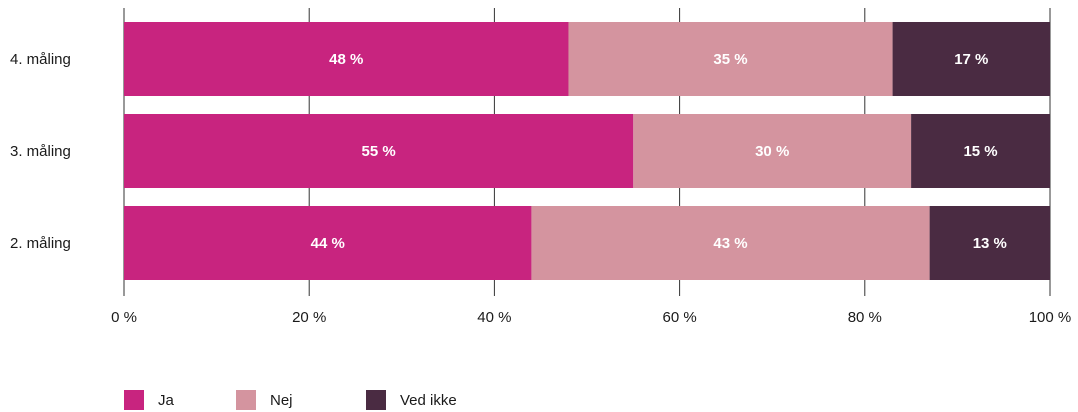  What do you see at coordinates (40, 59) in the screenshot?
I see `category-label: 4. måling` at bounding box center [40, 59].